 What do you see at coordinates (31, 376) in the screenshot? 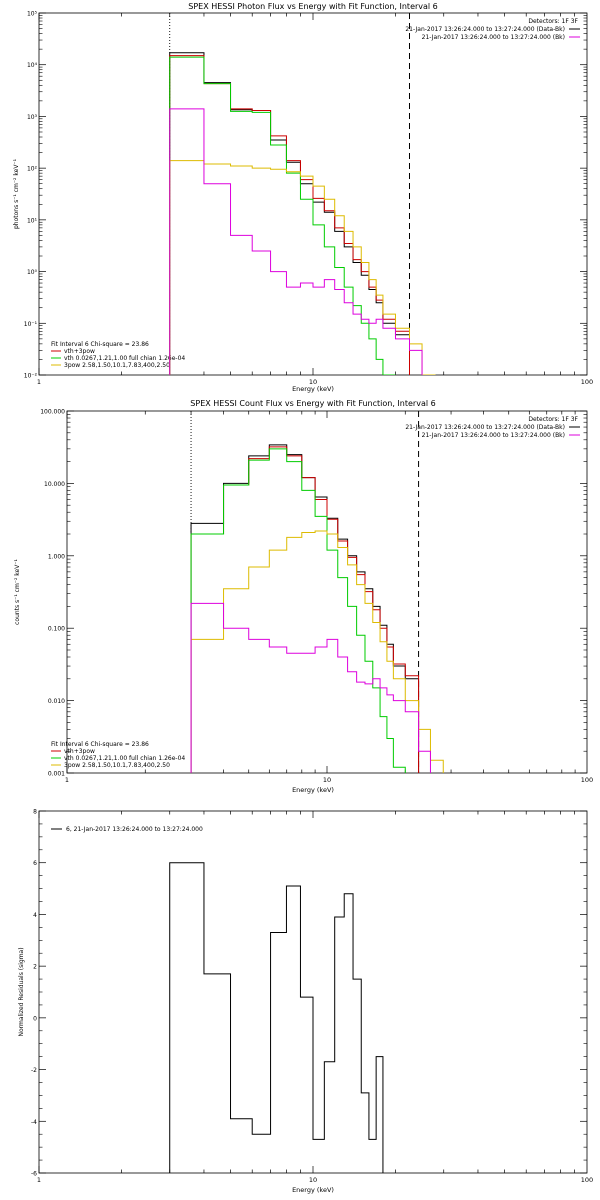
I see `photon-flux-y-tick-label: 10⁻²` at bounding box center [31, 376].